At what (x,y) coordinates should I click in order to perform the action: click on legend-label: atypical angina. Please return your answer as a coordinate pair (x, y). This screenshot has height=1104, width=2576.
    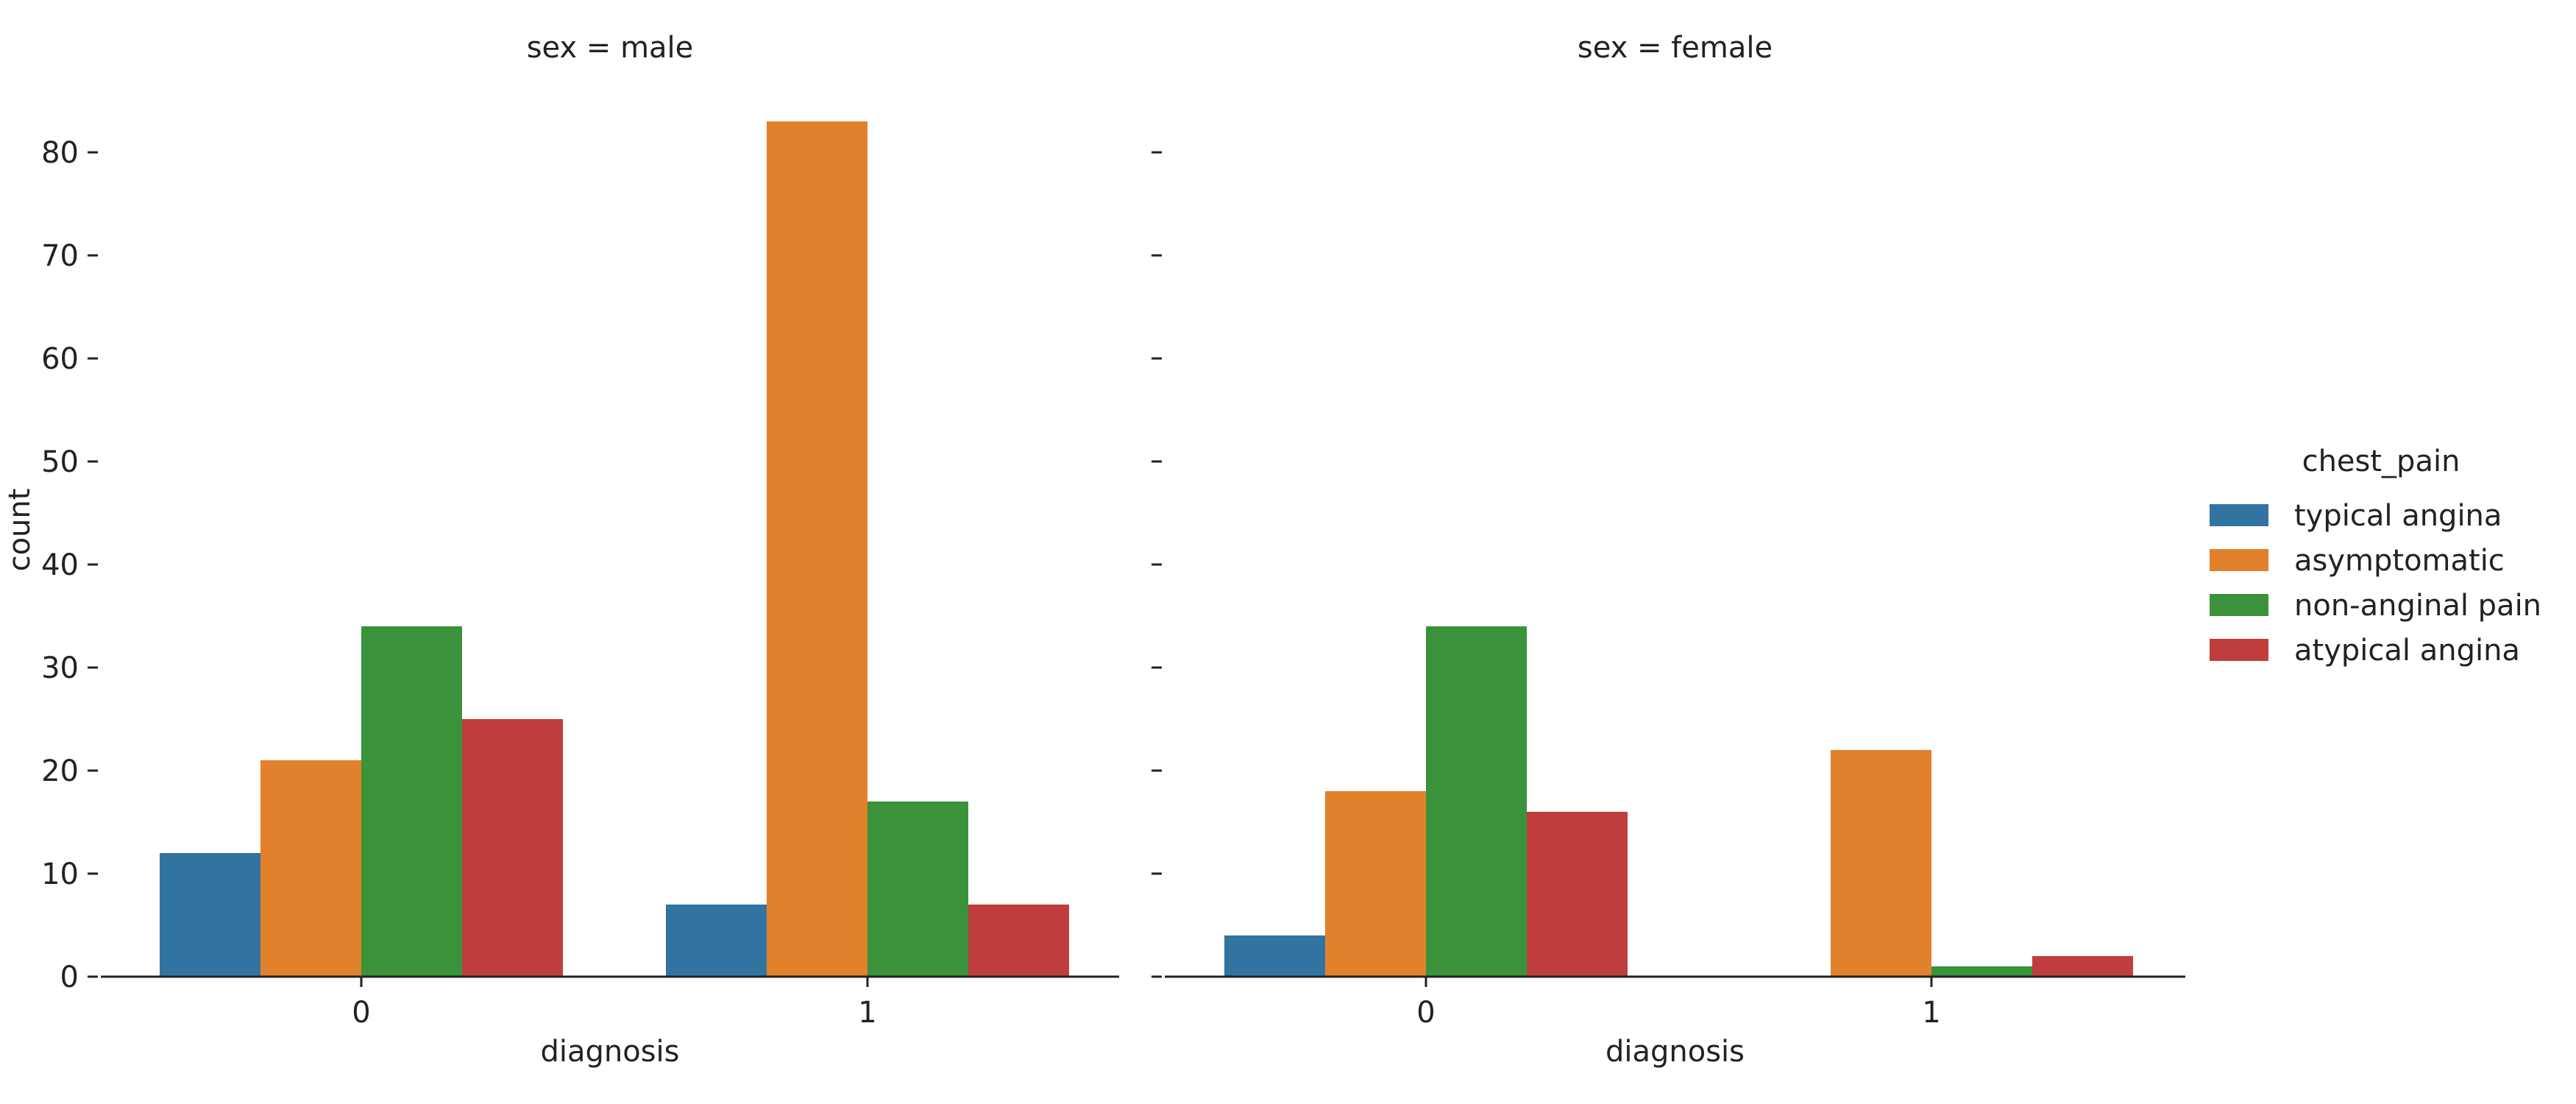
    Looking at the image, I should click on (2407, 651).